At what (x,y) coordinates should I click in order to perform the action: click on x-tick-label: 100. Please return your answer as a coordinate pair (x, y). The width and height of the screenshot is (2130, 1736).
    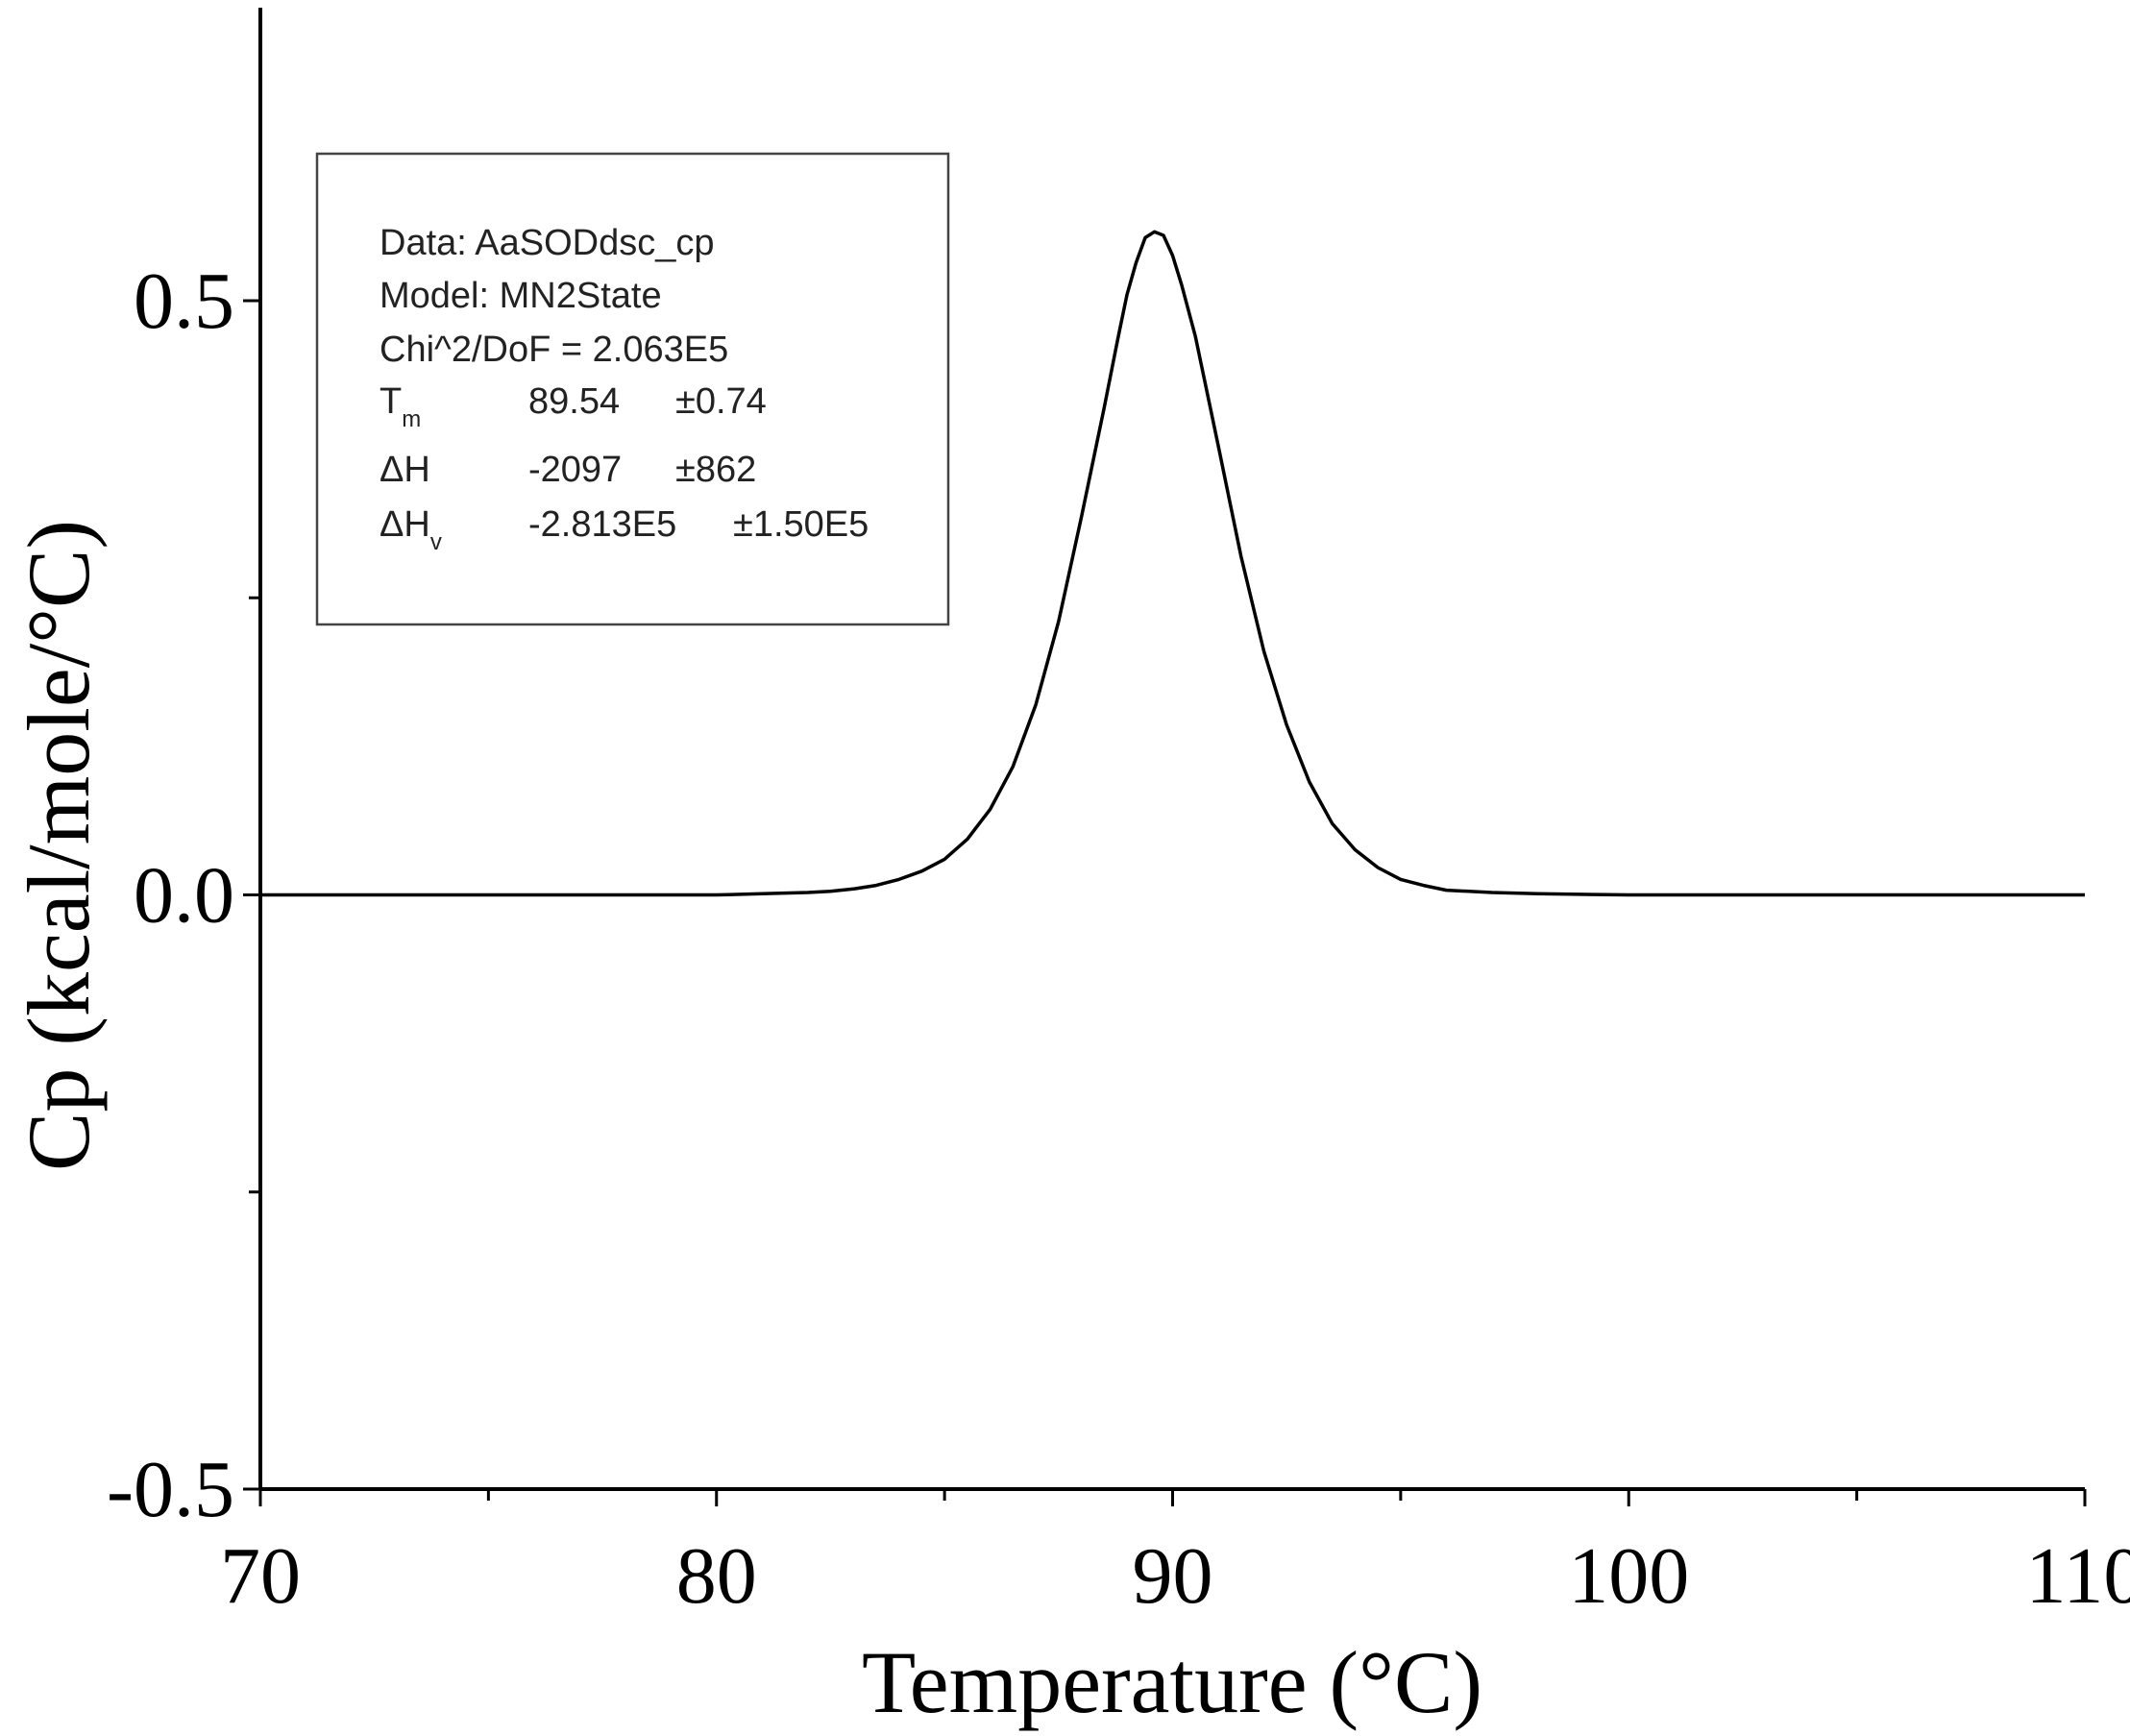
    Looking at the image, I should click on (1628, 1576).